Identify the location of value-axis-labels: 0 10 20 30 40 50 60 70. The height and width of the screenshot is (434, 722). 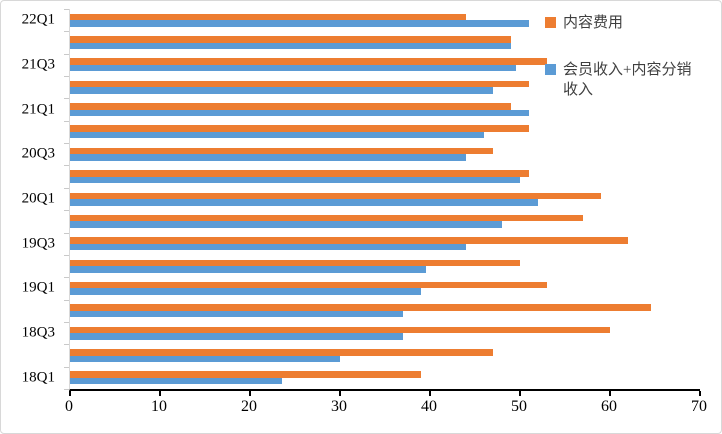
(386, 409).